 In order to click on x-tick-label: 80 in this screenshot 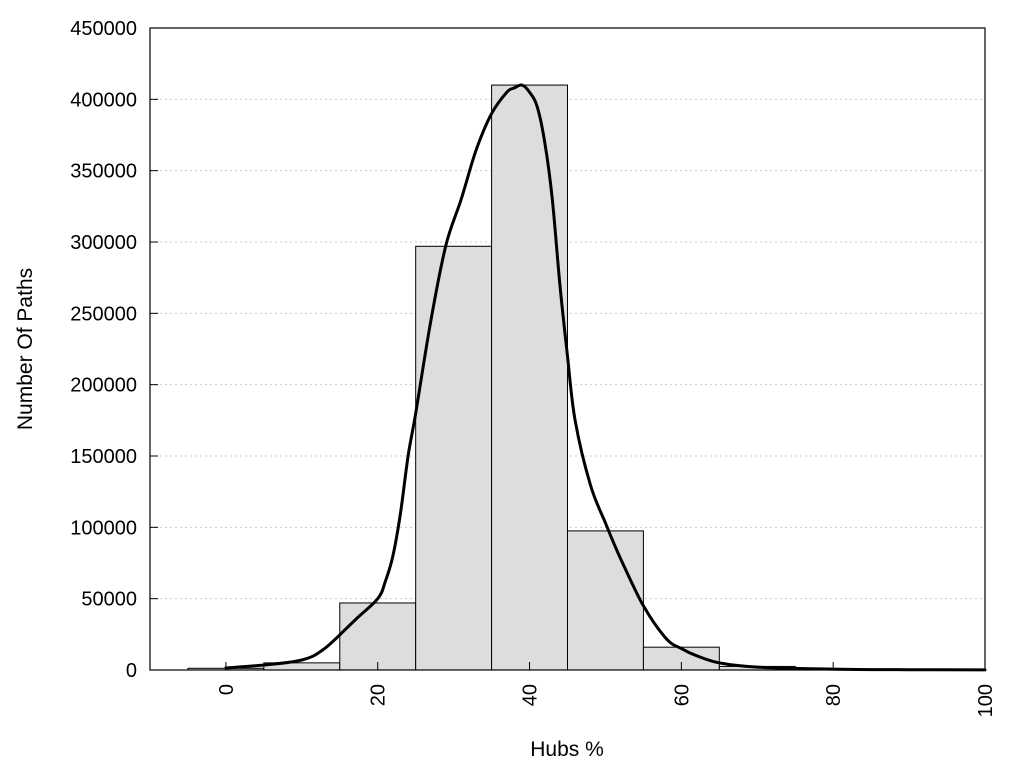, I will do `click(834, 695)`.